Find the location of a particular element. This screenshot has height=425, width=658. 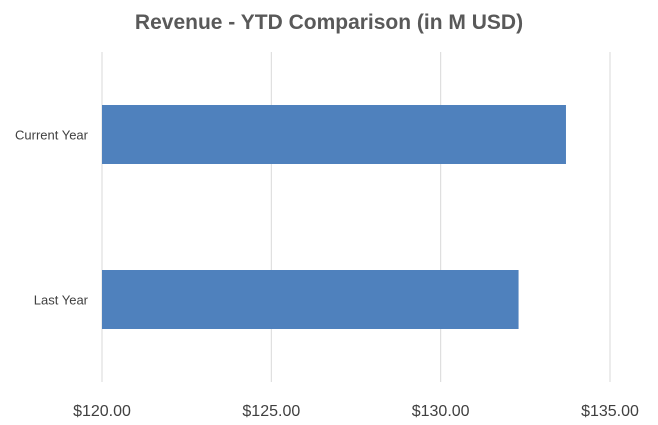

chart-title: Revenue - YTD Comparison (in M USD) is located at coordinates (329, 22).